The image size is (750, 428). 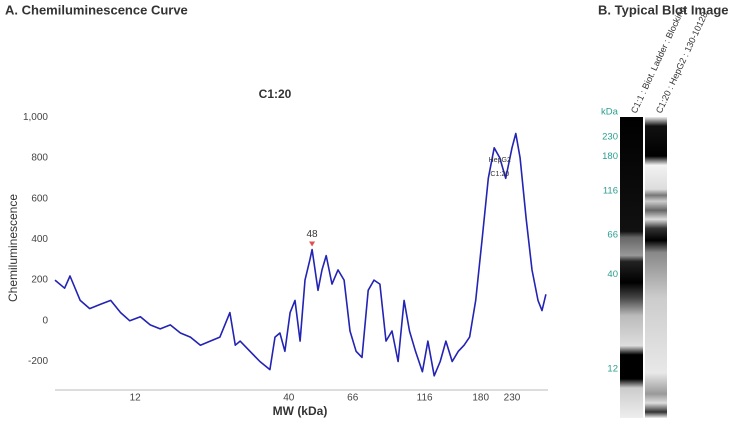 What do you see at coordinates (39, 198) in the screenshot?
I see `y-tick-label: 600` at bounding box center [39, 198].